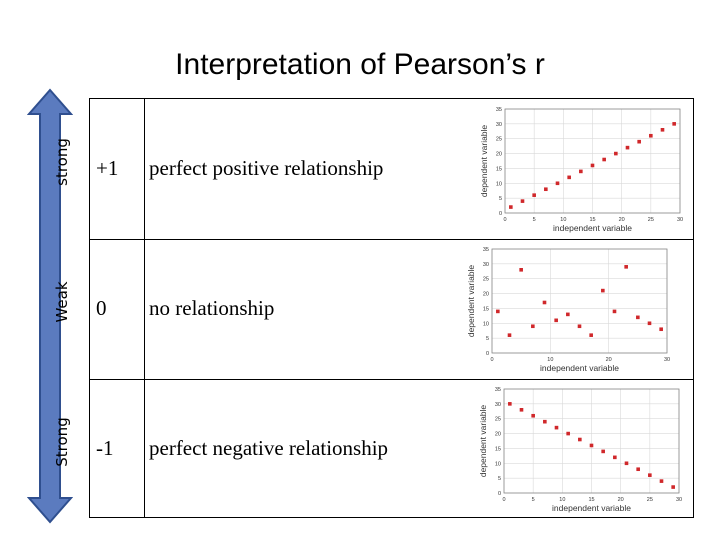  I want to click on r-description: no relationship, so click(212, 308).